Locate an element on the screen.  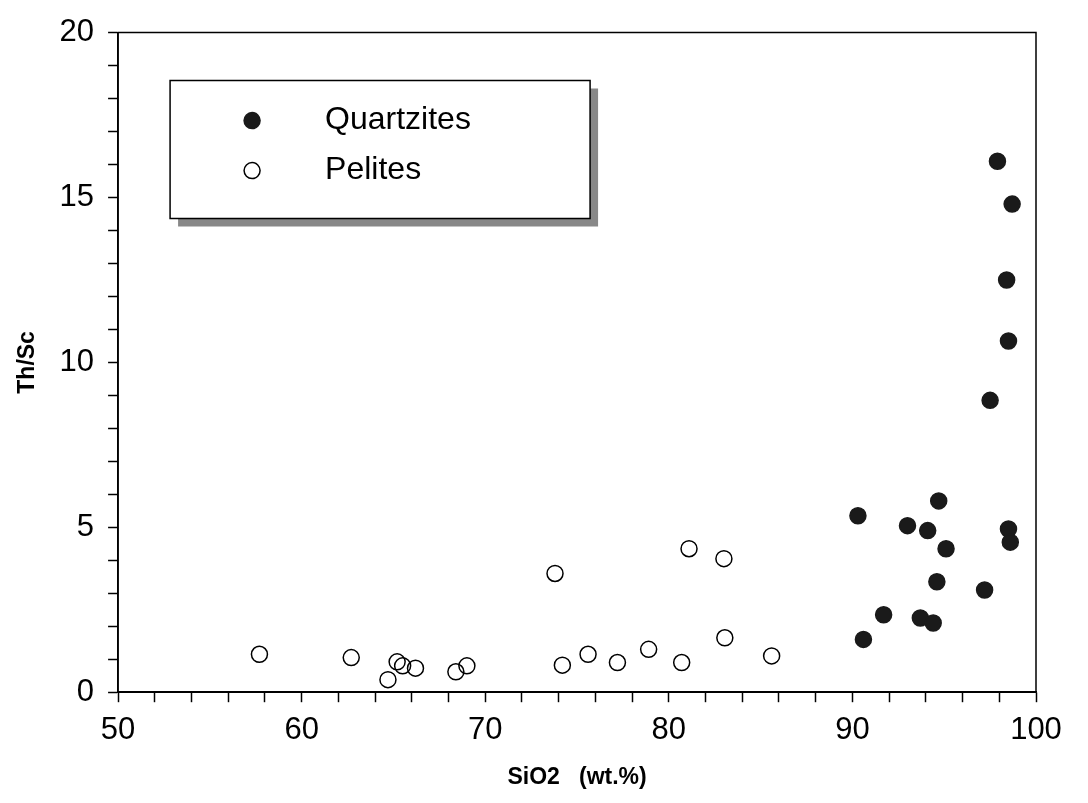
x-tick-label: 80 is located at coordinates (669, 729).